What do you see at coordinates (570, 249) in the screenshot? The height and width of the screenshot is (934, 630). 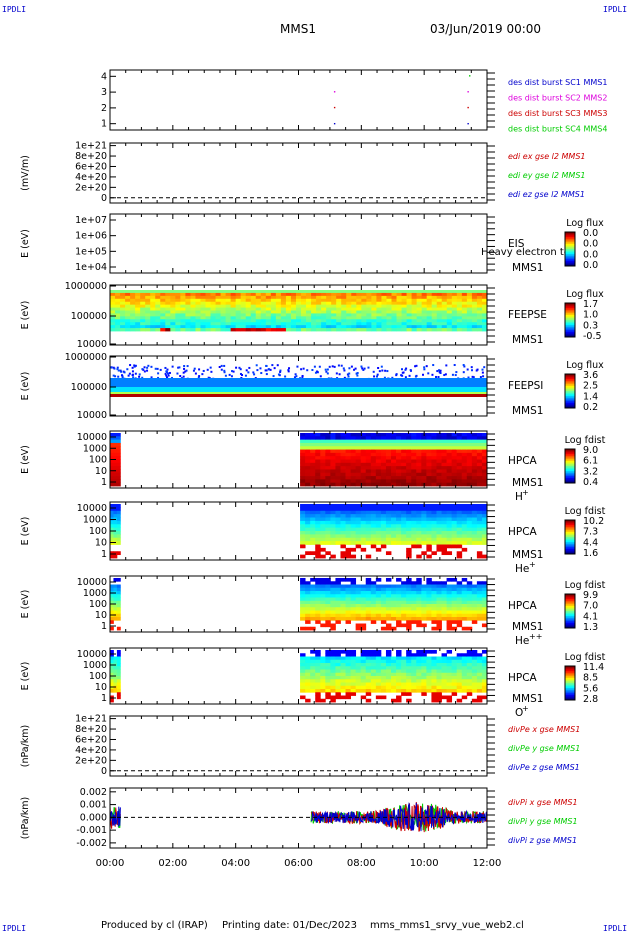 I see `eis-panel-colorbar-frame` at bounding box center [570, 249].